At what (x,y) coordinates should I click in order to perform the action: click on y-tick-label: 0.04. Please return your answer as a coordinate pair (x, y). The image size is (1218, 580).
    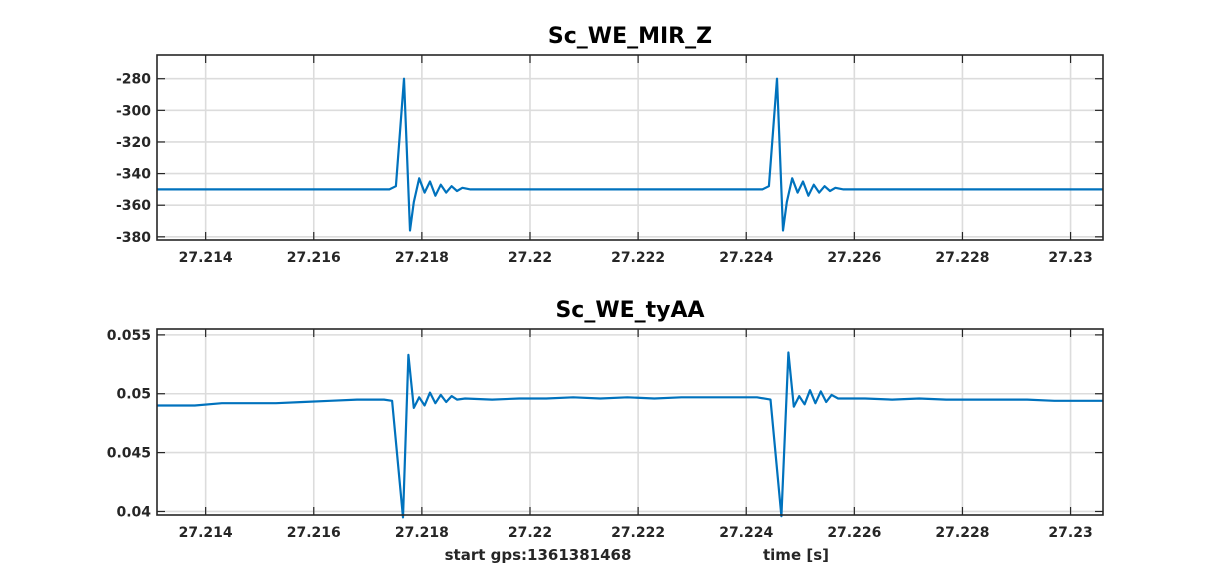
    Looking at the image, I should click on (133, 512).